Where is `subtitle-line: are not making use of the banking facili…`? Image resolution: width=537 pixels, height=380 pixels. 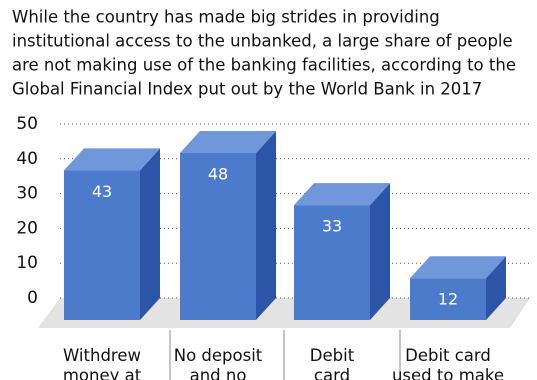
subtitle-line: are not making use of the banking facili… is located at coordinates (264, 65).